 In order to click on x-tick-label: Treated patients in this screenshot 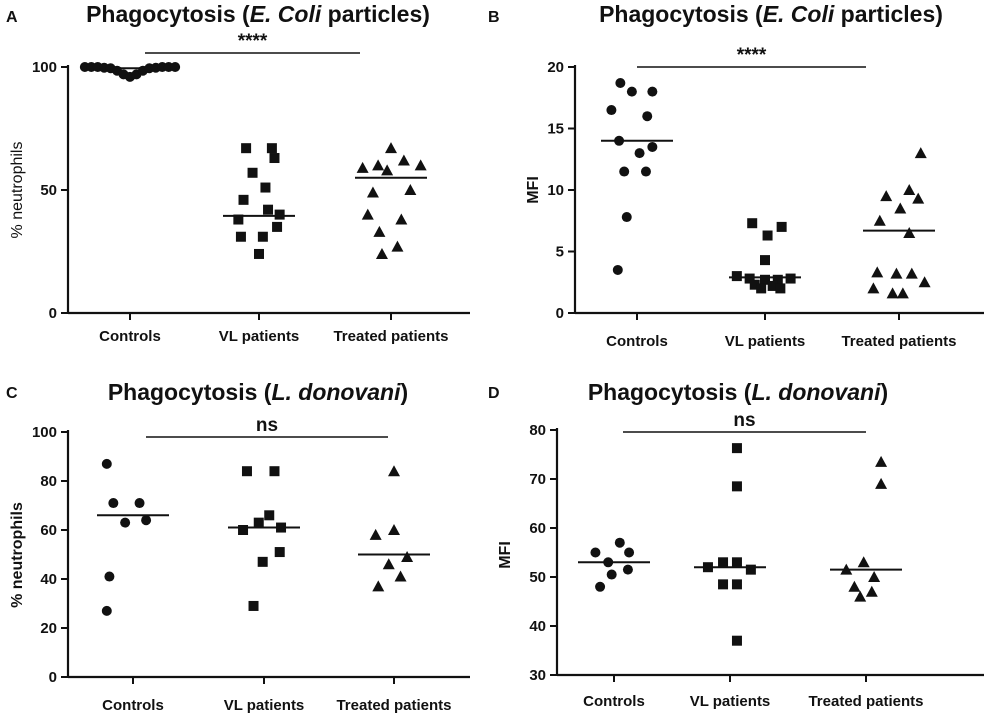, I will do `click(393, 705)`.